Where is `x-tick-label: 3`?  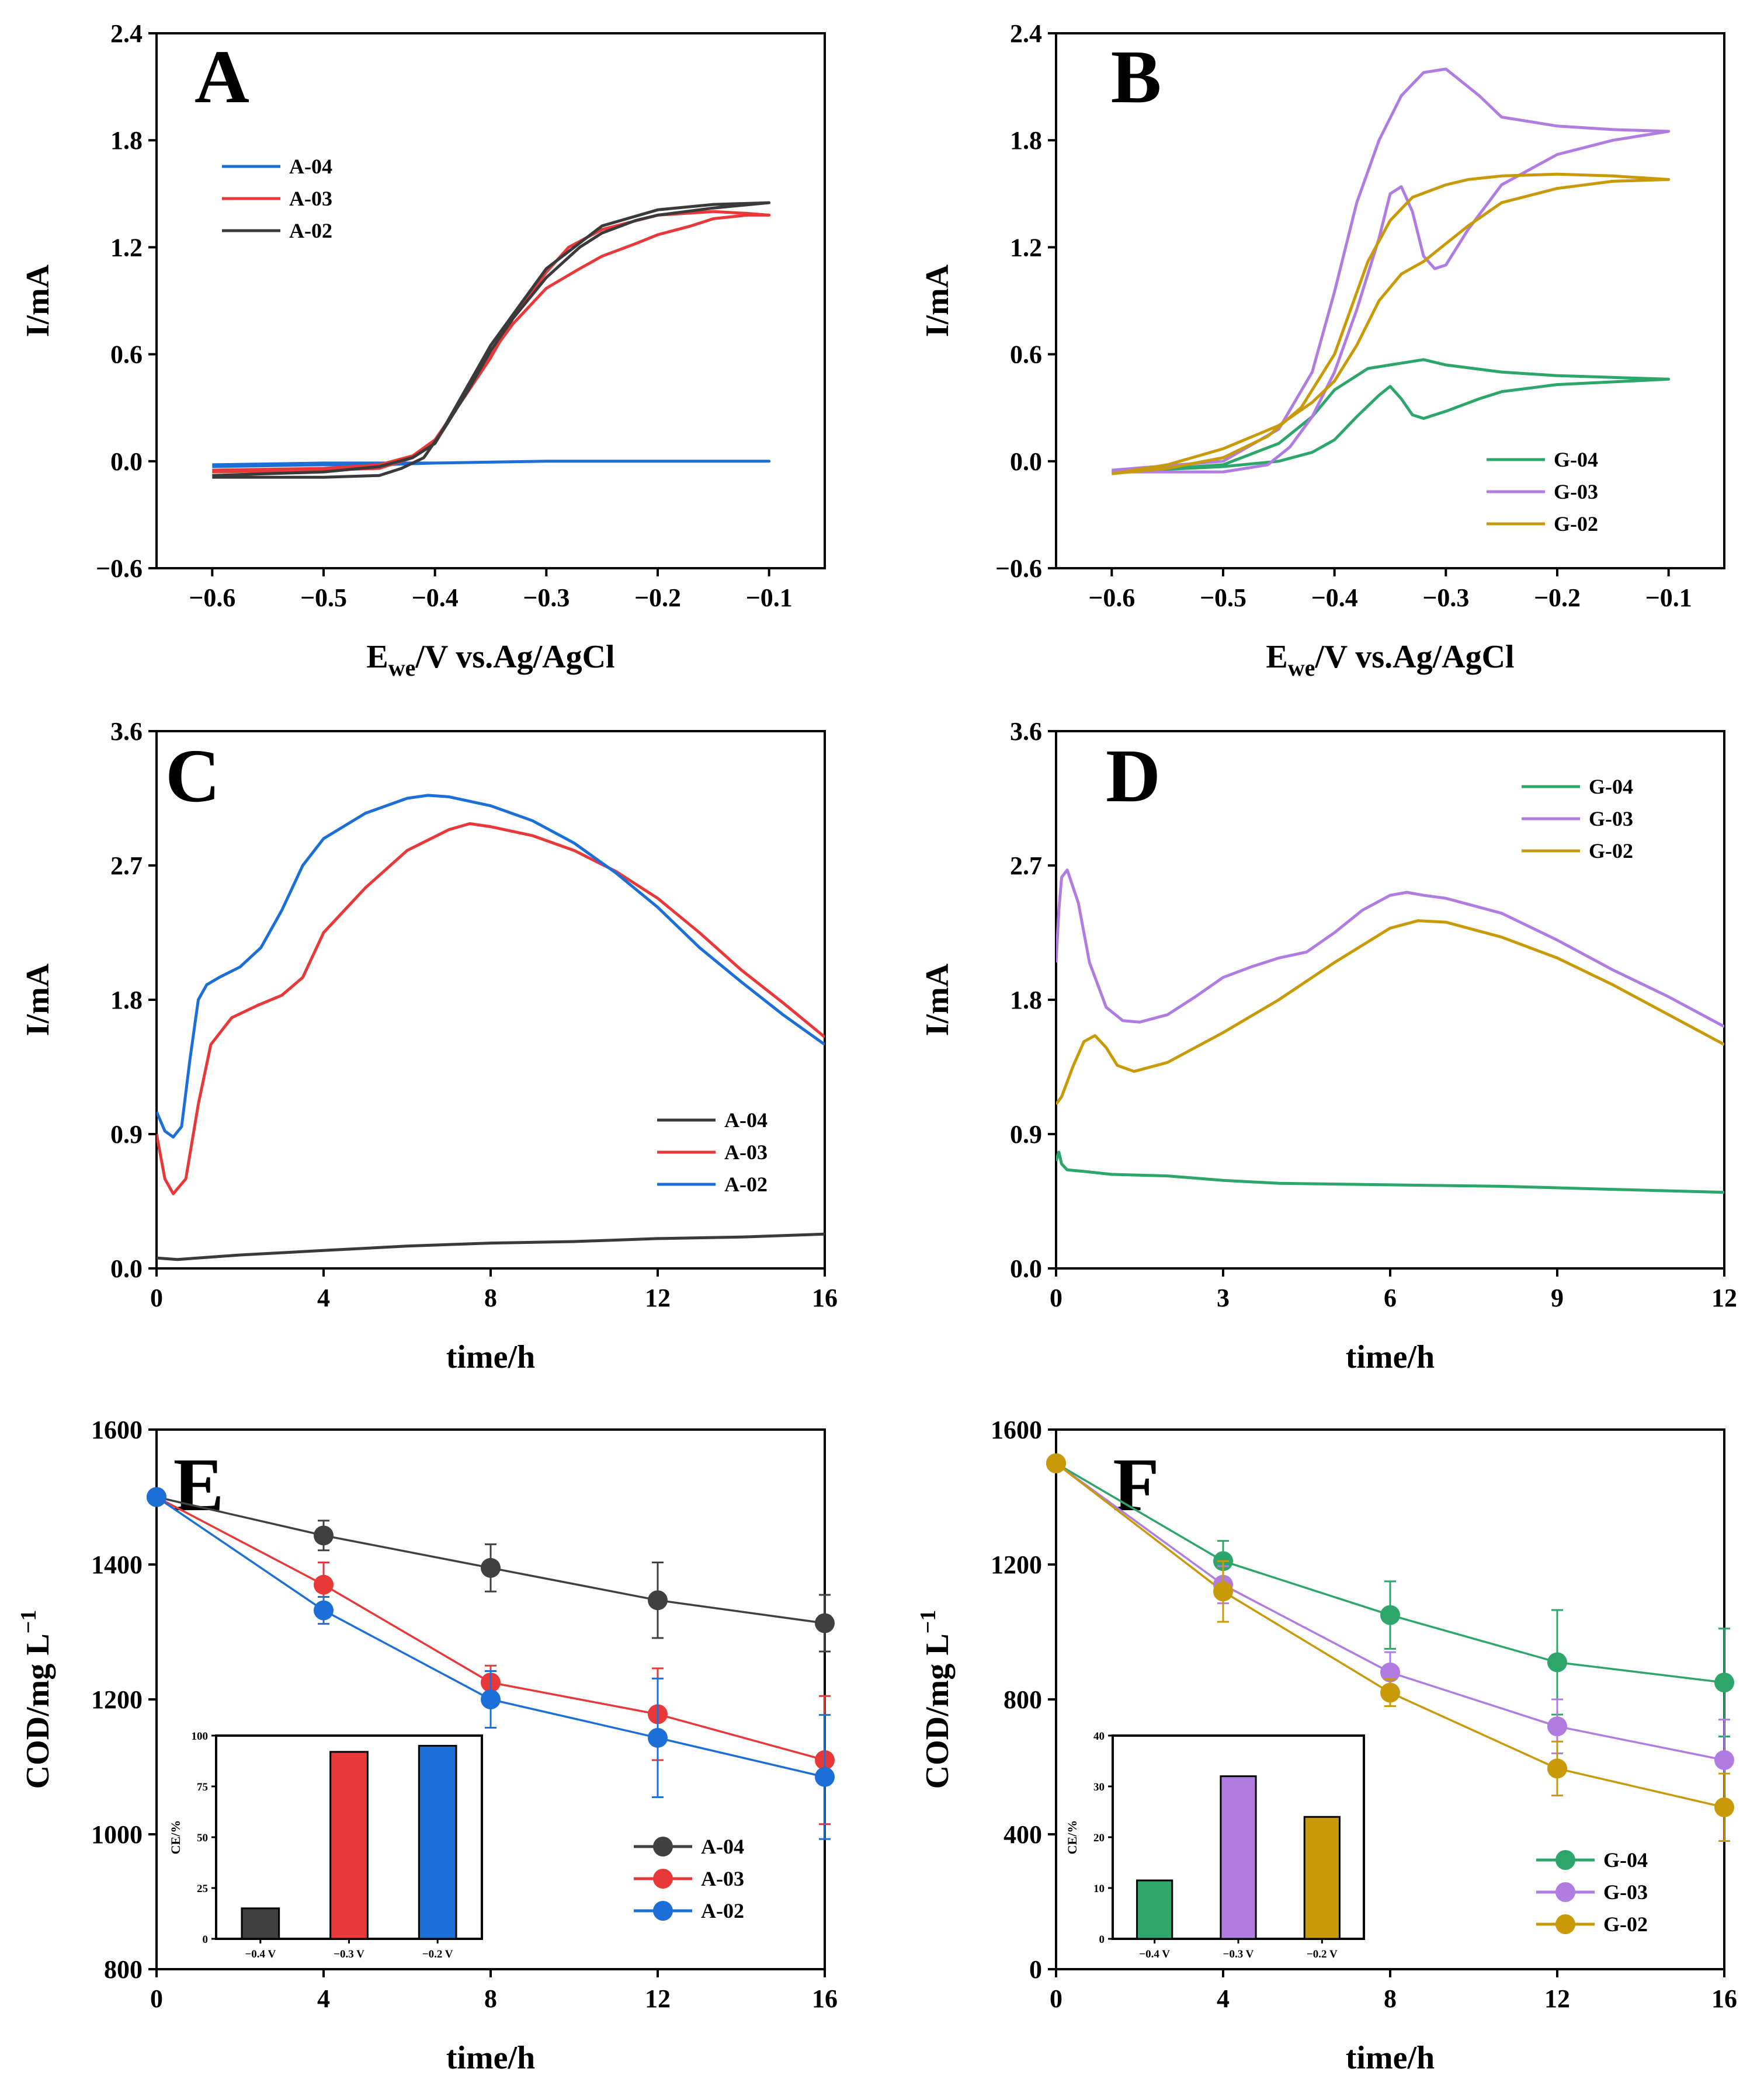 x-tick-label: 3 is located at coordinates (1223, 1298).